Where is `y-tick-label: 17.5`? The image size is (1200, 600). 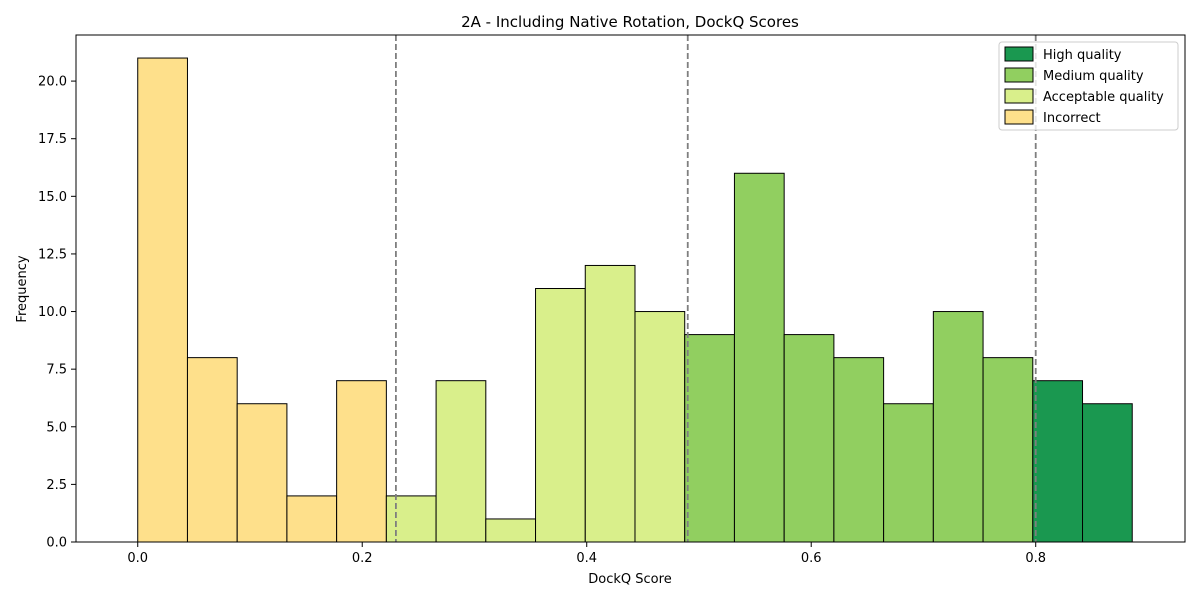 y-tick-label: 17.5 is located at coordinates (52, 139).